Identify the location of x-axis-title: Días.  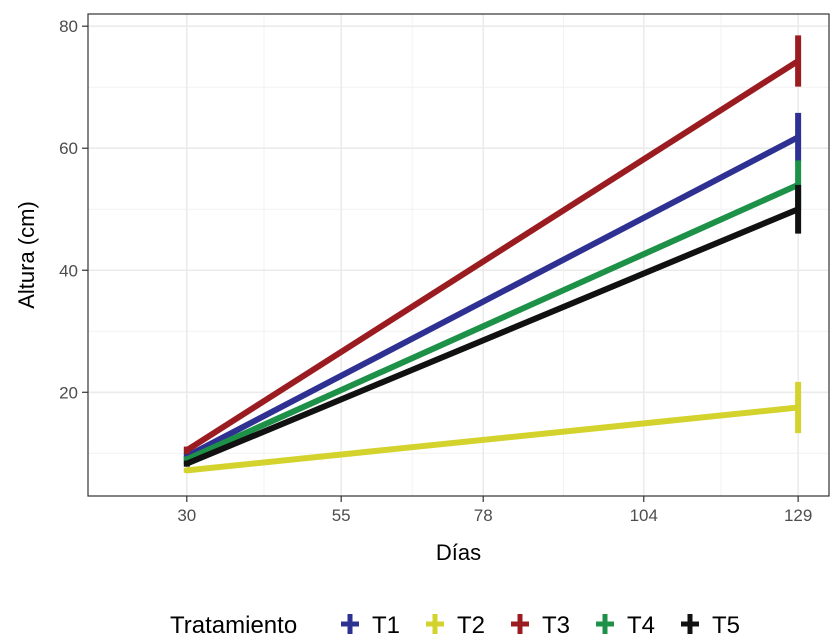
(458, 552).